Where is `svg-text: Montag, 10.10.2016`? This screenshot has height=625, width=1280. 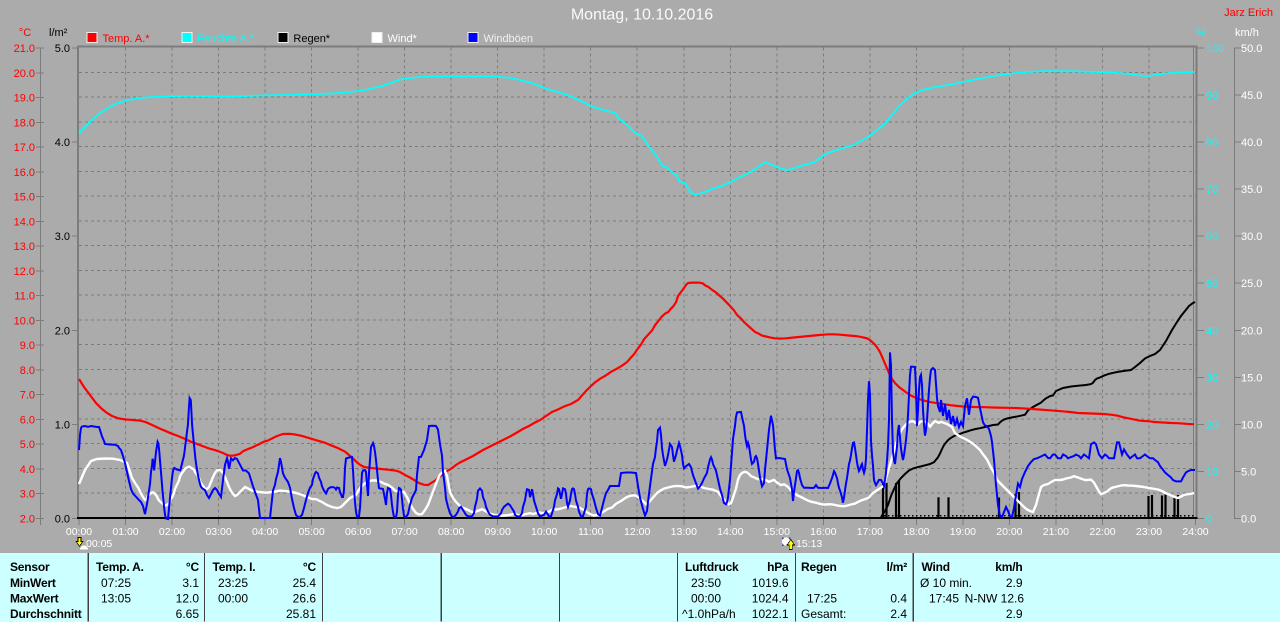
svg-text: Montag, 10.10.2016 is located at coordinates (642, 15).